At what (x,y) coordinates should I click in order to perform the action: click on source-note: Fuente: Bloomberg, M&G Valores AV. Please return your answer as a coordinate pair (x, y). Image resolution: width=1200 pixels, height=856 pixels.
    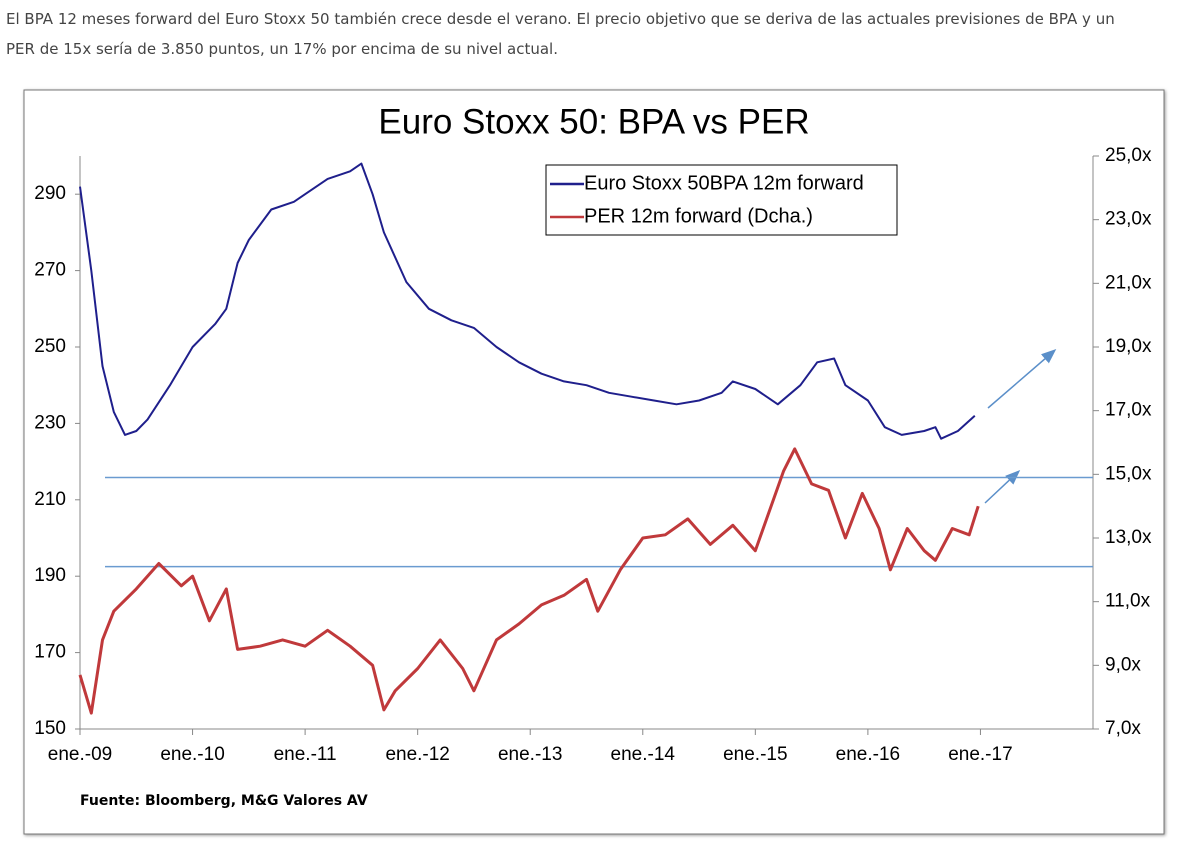
    Looking at the image, I should click on (224, 801).